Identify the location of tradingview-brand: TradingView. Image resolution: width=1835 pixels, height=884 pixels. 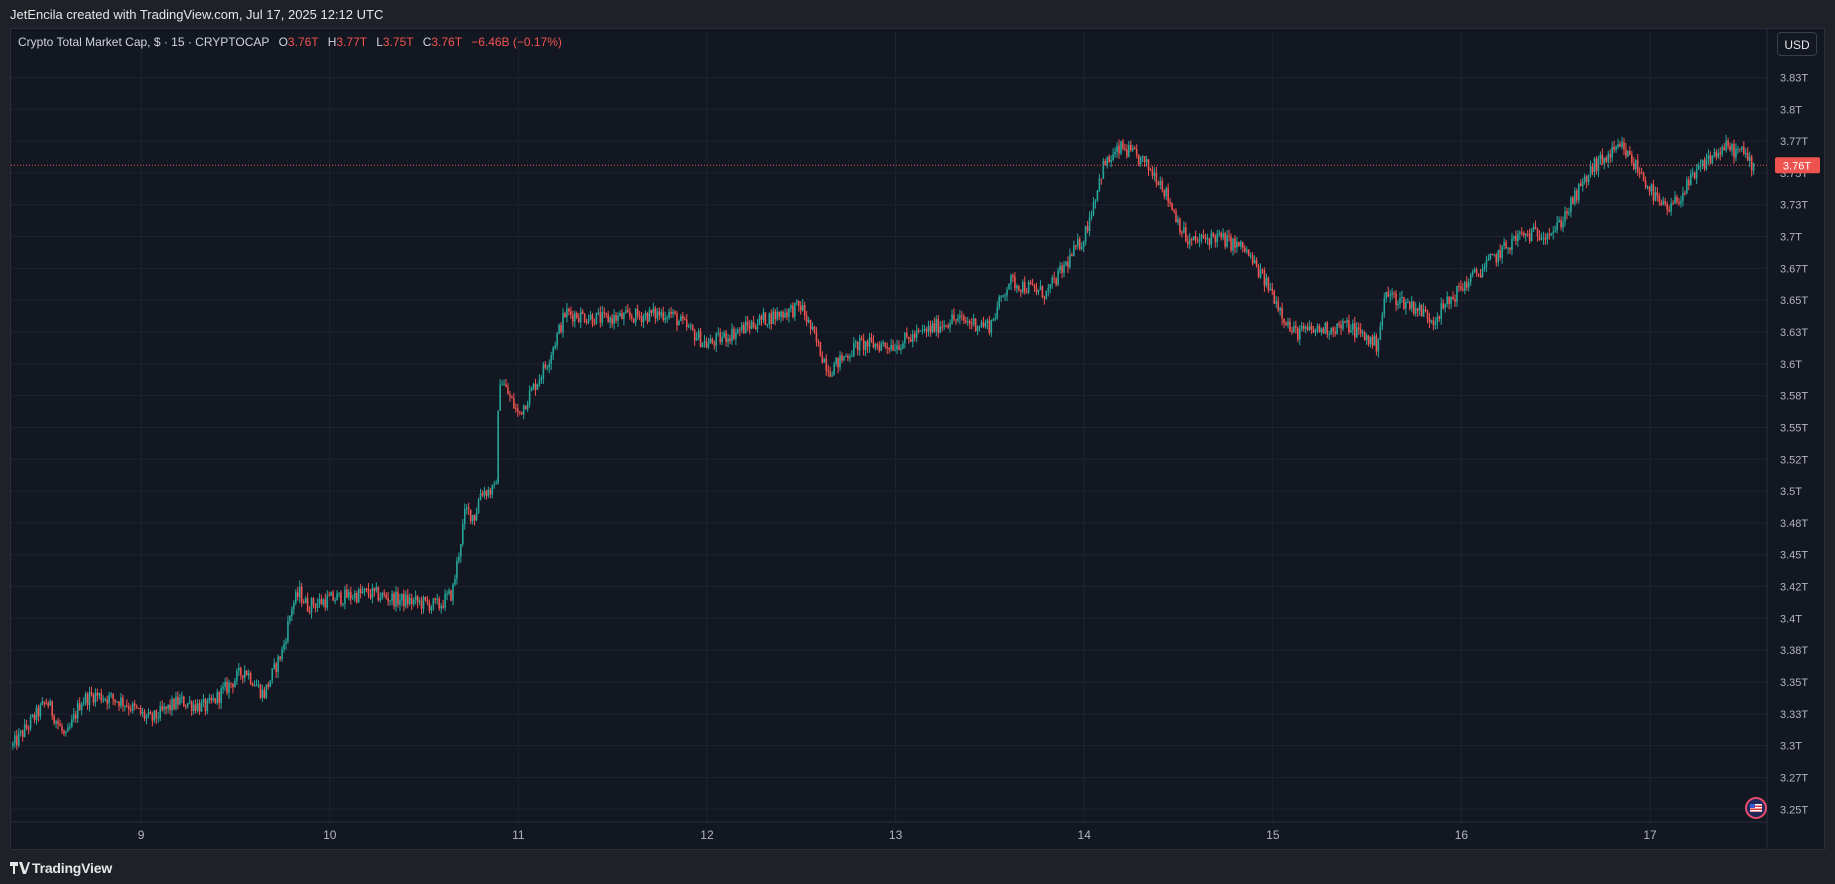
(72, 868).